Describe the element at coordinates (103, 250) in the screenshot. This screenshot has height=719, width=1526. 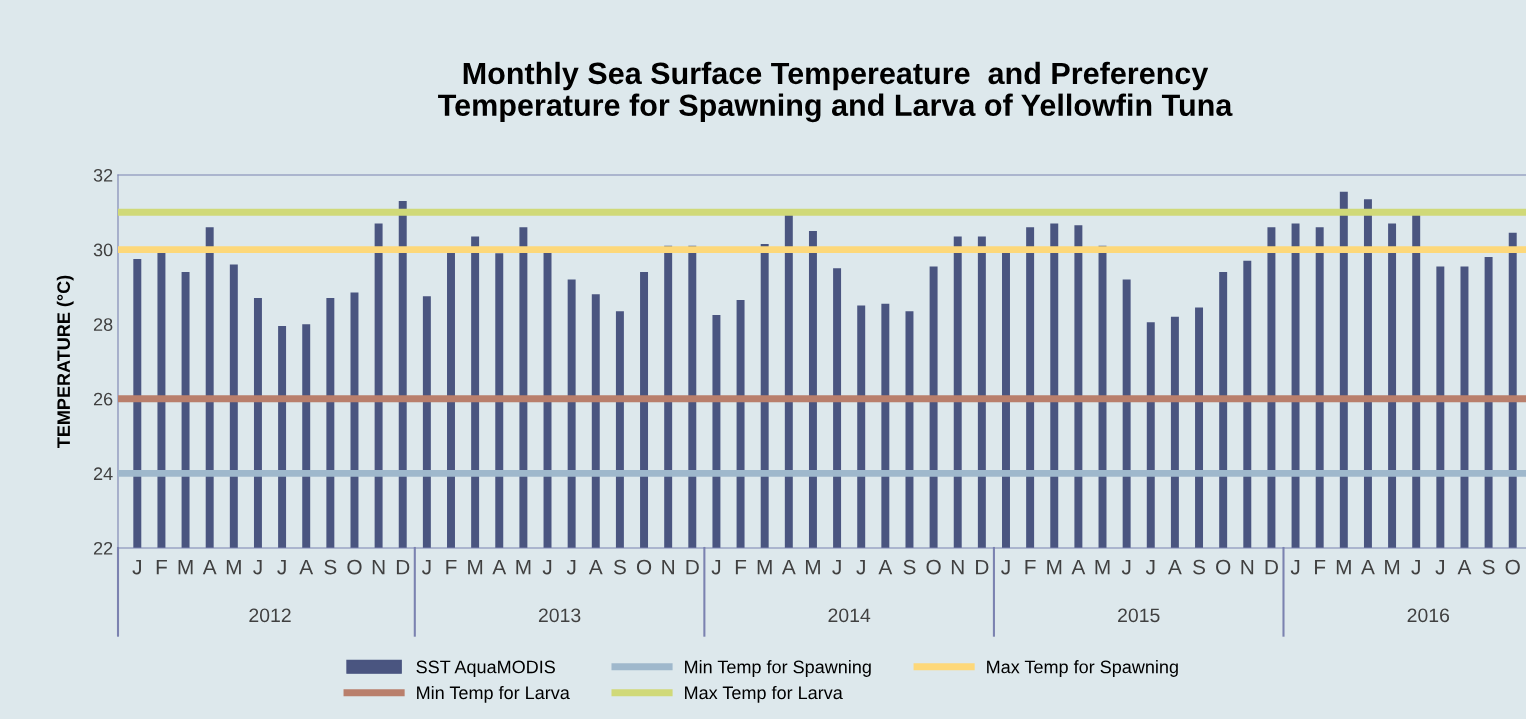
I see `y-tick-label: 30` at that location.